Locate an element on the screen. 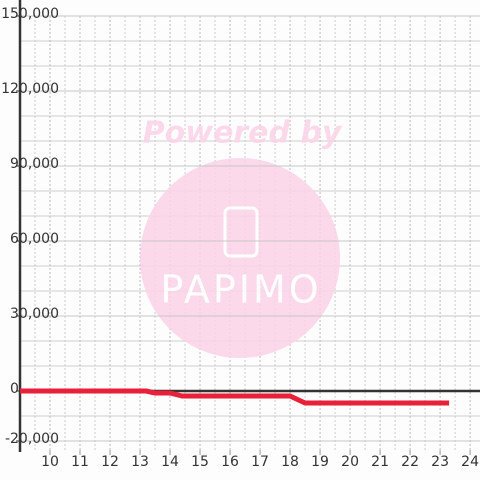  data-line is located at coordinates (235, 397).